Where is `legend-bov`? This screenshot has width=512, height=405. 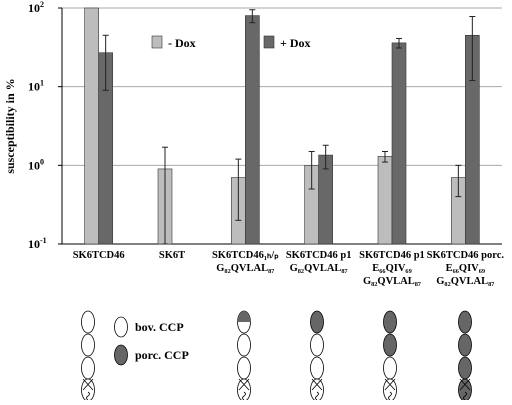 legend-bov is located at coordinates (121, 327).